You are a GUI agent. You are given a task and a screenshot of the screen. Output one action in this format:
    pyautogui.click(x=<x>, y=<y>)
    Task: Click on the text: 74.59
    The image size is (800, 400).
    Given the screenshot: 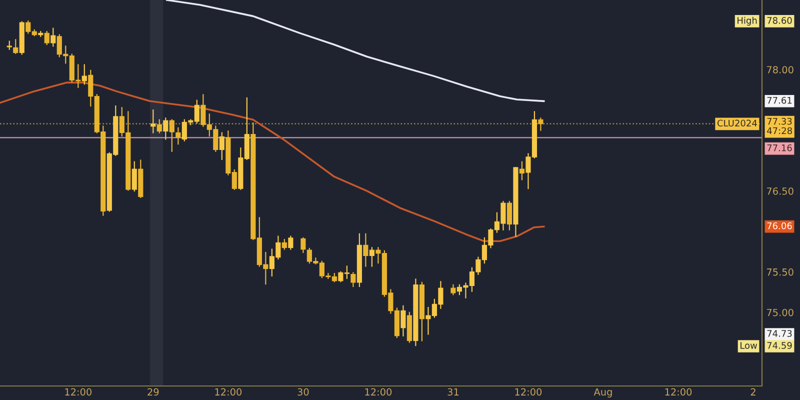 What is the action you would take?
    pyautogui.click(x=779, y=345)
    